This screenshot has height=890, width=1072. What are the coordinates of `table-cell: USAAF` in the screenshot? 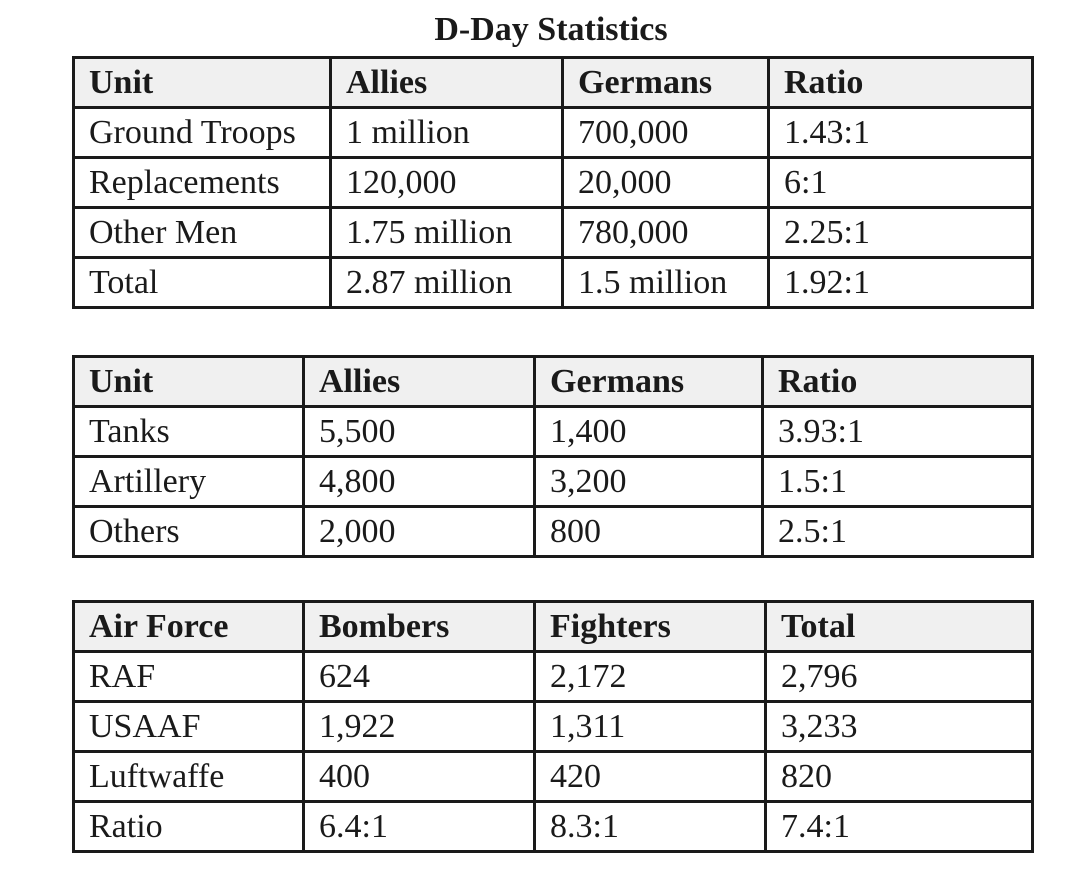 It's located at (188, 726).